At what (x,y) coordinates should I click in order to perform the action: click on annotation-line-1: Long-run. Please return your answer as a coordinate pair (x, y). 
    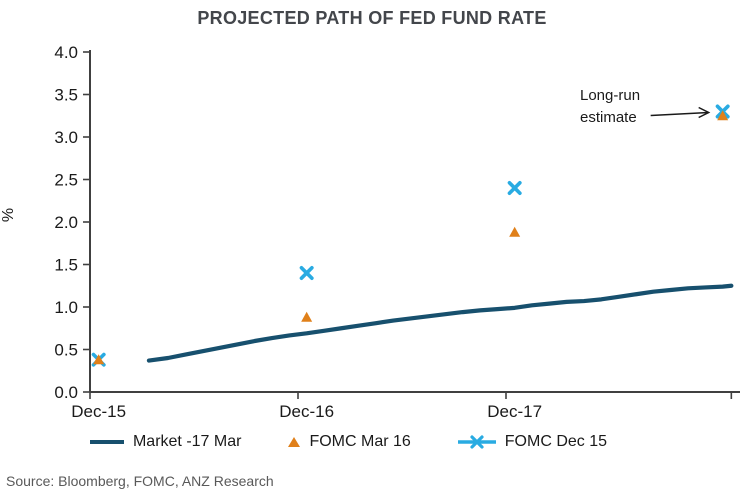
    Looking at the image, I should click on (610, 95).